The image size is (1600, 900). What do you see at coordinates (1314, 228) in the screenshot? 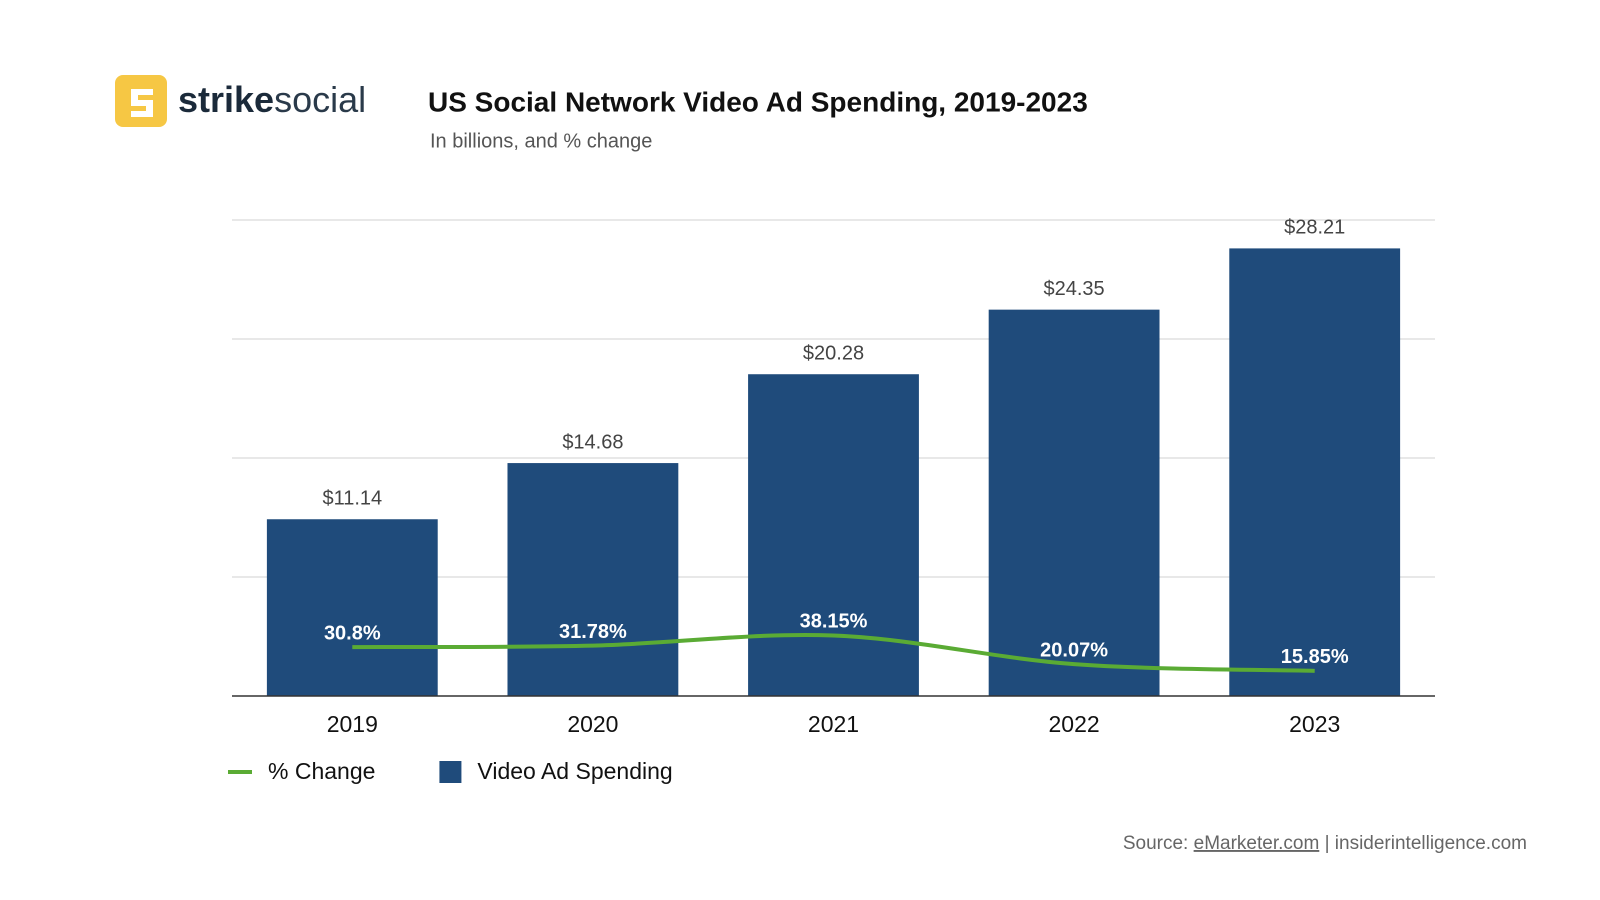
I see `bar-value-label: $28.21` at bounding box center [1314, 228].